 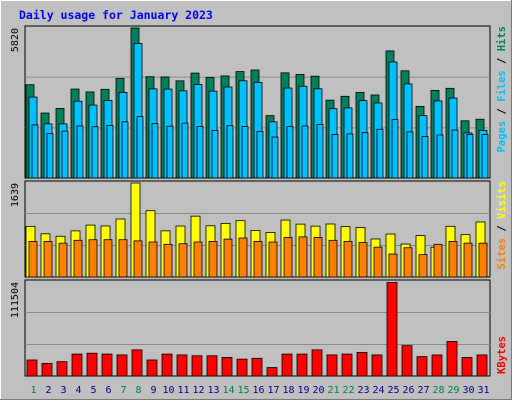 What do you see at coordinates (408, 390) in the screenshot?
I see `day-label: 26` at bounding box center [408, 390].